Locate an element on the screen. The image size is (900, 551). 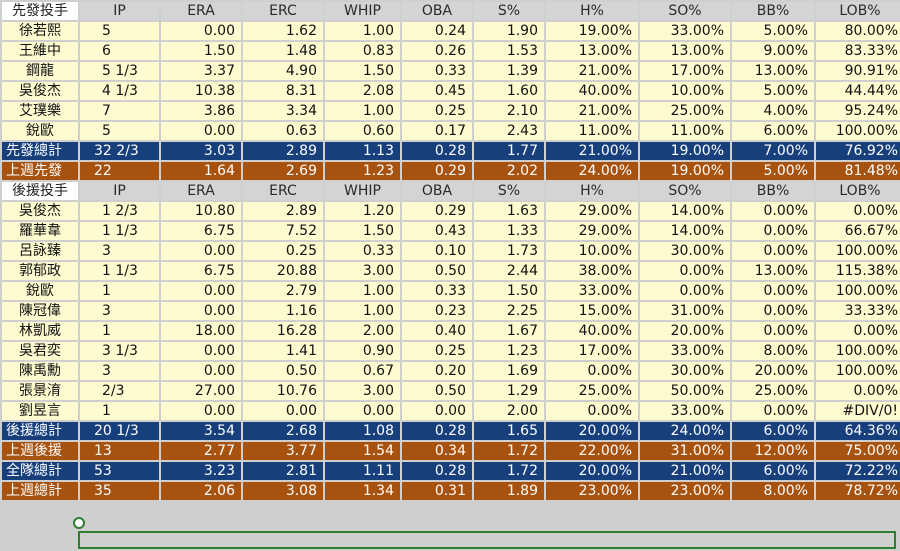
stat-cell: 1.53 is located at coordinates (509, 51).